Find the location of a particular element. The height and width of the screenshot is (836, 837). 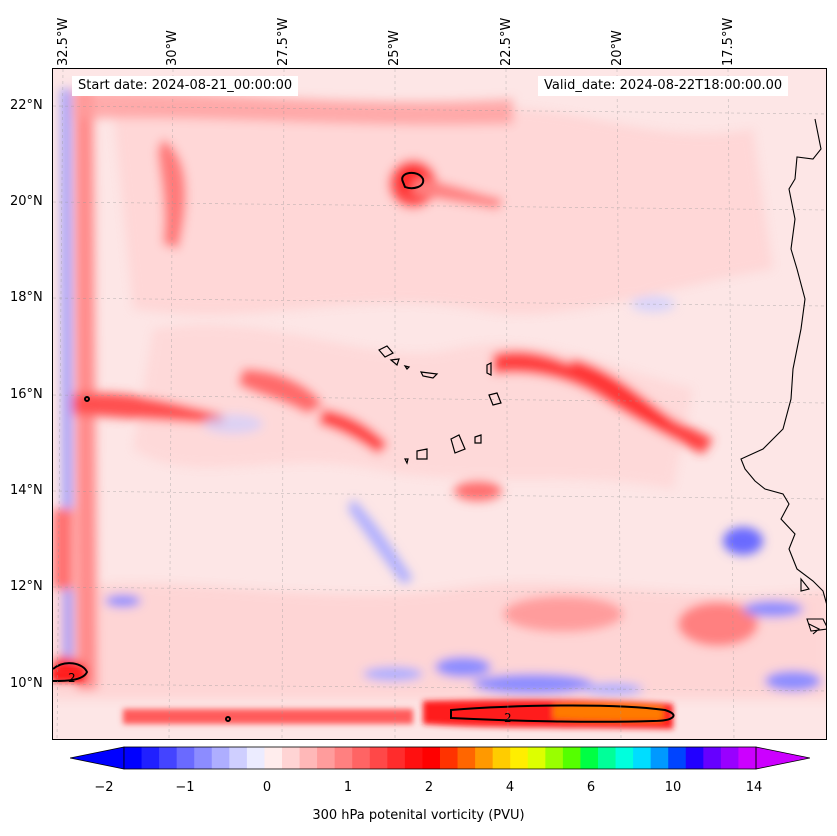

lat-label: 18°N is located at coordinates (26, 297).